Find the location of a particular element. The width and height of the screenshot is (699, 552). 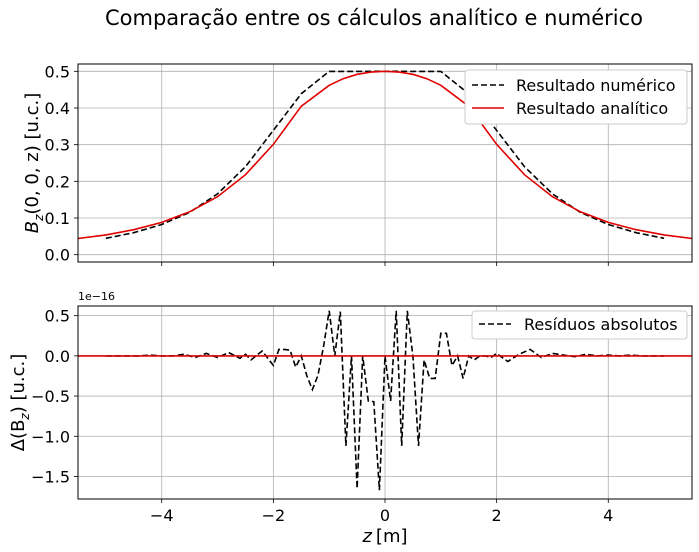

top-ytick-label: 0.5 is located at coordinates (57, 71).